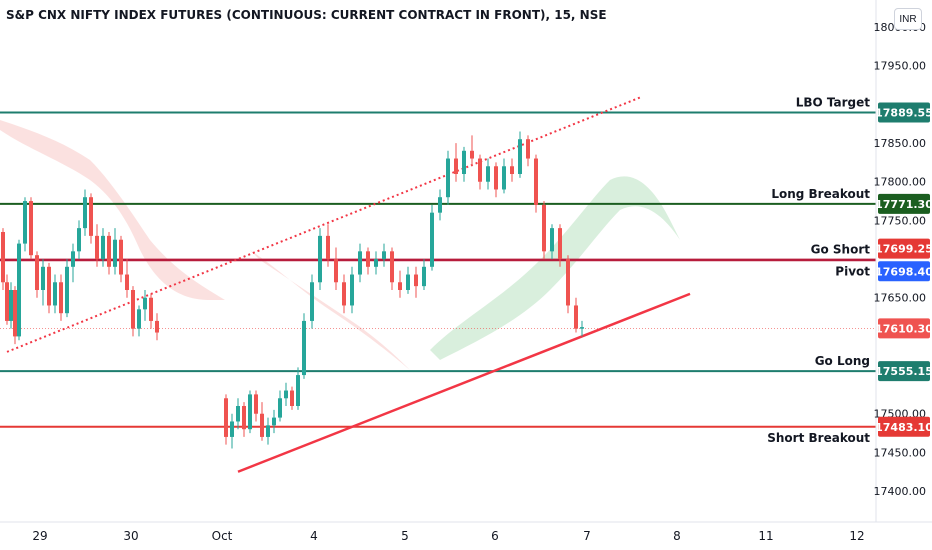 The image size is (932, 550). What do you see at coordinates (903, 328) in the screenshot?
I see `last-price-text: 17610.30` at bounding box center [903, 328].